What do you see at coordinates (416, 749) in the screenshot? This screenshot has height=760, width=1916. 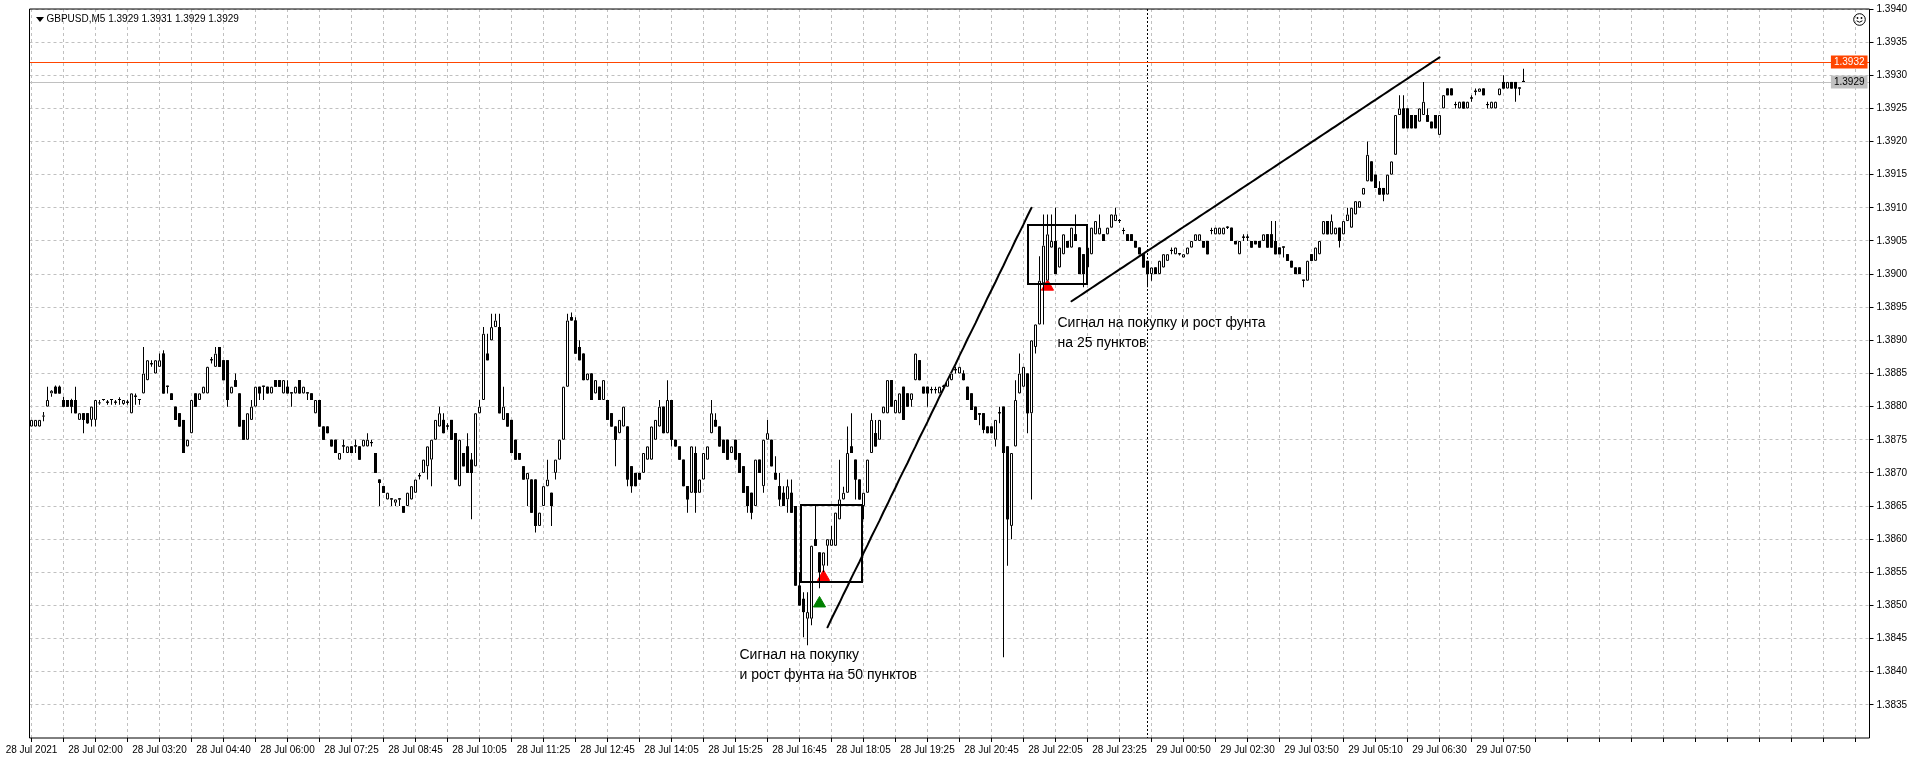 I see `x-tick-label: 28 Jul 08:45` at bounding box center [416, 749].